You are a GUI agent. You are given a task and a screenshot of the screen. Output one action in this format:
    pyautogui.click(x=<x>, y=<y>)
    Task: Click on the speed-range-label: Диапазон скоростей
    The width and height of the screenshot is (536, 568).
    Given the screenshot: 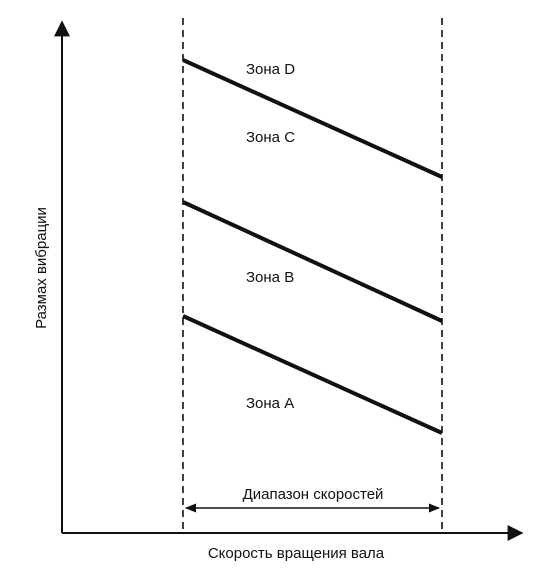 What is the action you would take?
    pyautogui.click(x=313, y=494)
    